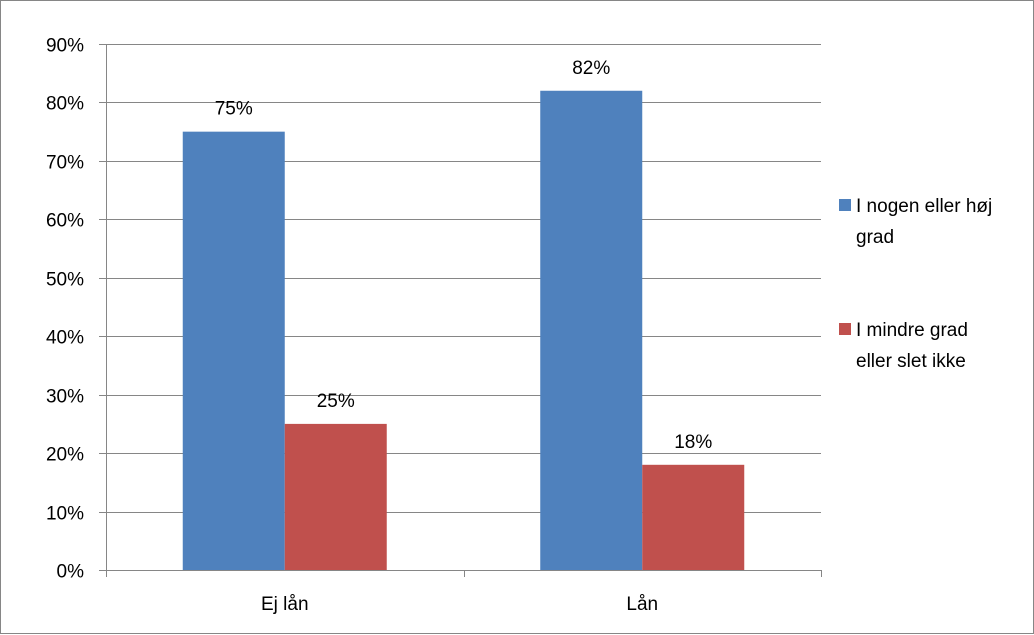 The height and width of the screenshot is (635, 1034). Describe the element at coordinates (642, 604) in the screenshot. I see `x-category-label: Lån` at that location.